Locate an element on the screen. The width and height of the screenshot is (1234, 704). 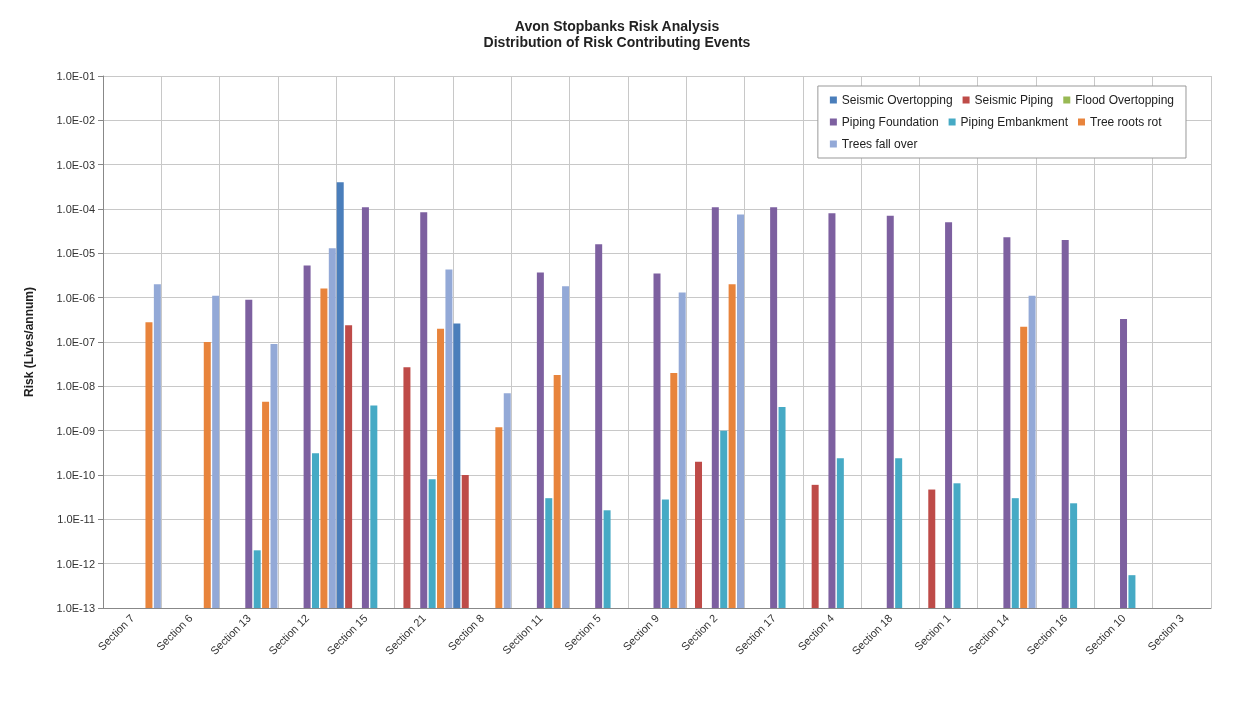
legend-label: Seismic Overtopping is located at coordinates (897, 100).